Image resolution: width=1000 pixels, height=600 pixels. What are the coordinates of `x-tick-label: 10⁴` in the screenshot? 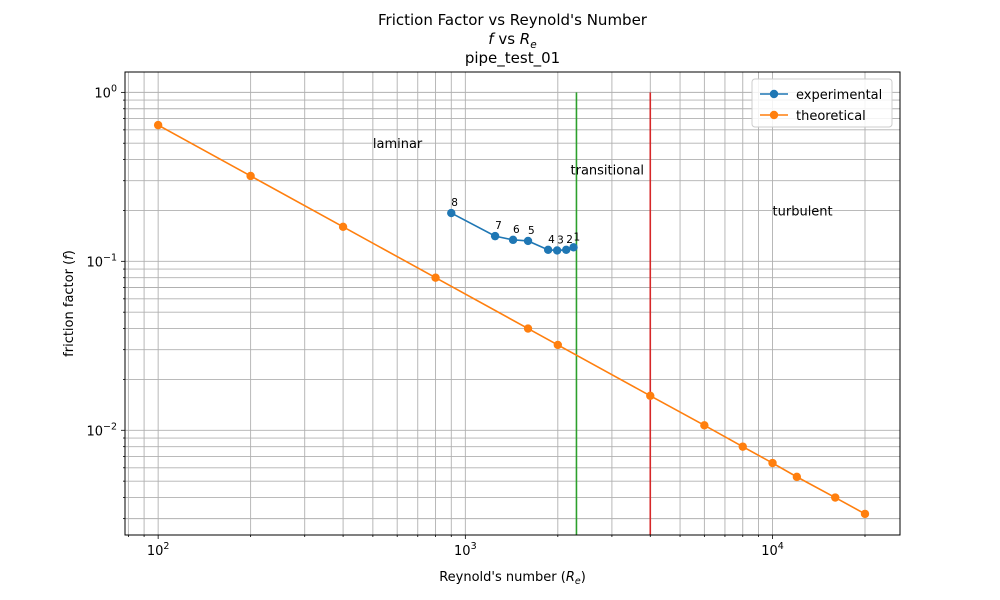 It's located at (772, 550).